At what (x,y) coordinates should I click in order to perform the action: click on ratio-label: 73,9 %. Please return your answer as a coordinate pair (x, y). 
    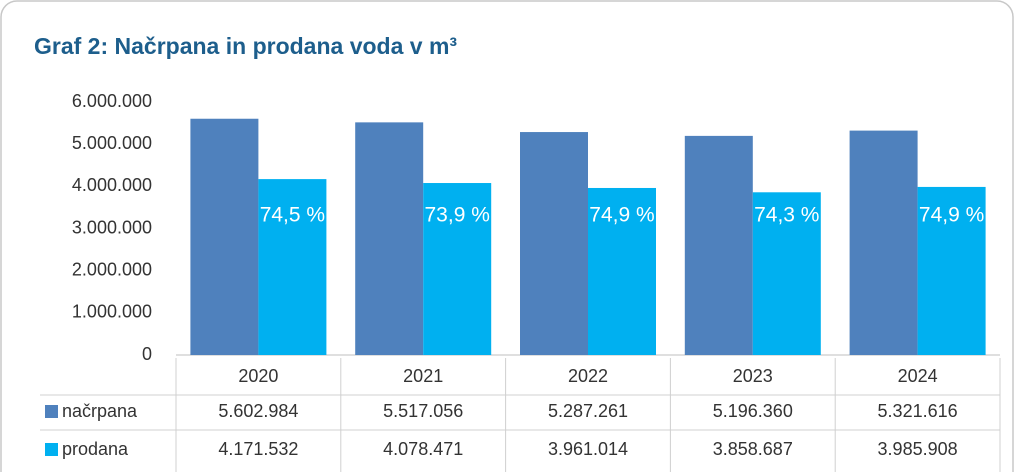
    Looking at the image, I should click on (457, 215).